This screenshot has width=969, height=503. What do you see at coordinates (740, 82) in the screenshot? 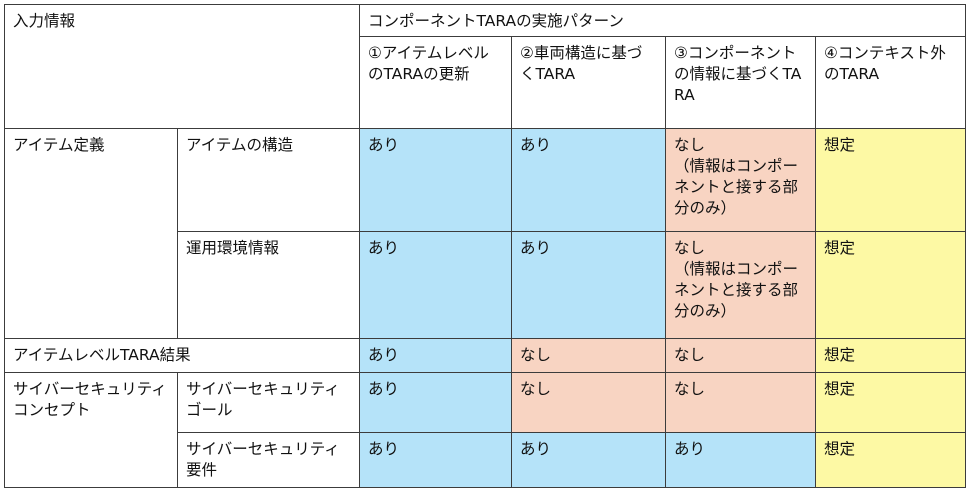
I see `header-pattern-3: ③コンポーネントの情報に基づくTARA` at bounding box center [740, 82].